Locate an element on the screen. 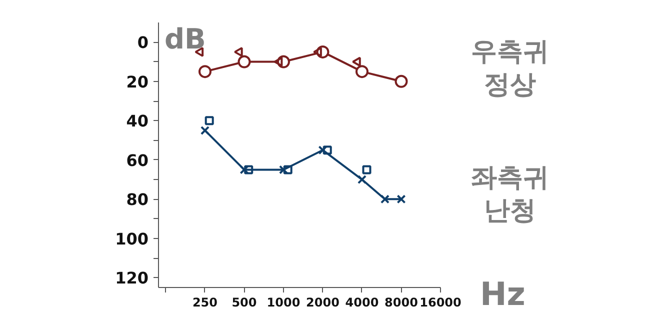 The image size is (650, 320). x-tick-label: 250 is located at coordinates (205, 303).